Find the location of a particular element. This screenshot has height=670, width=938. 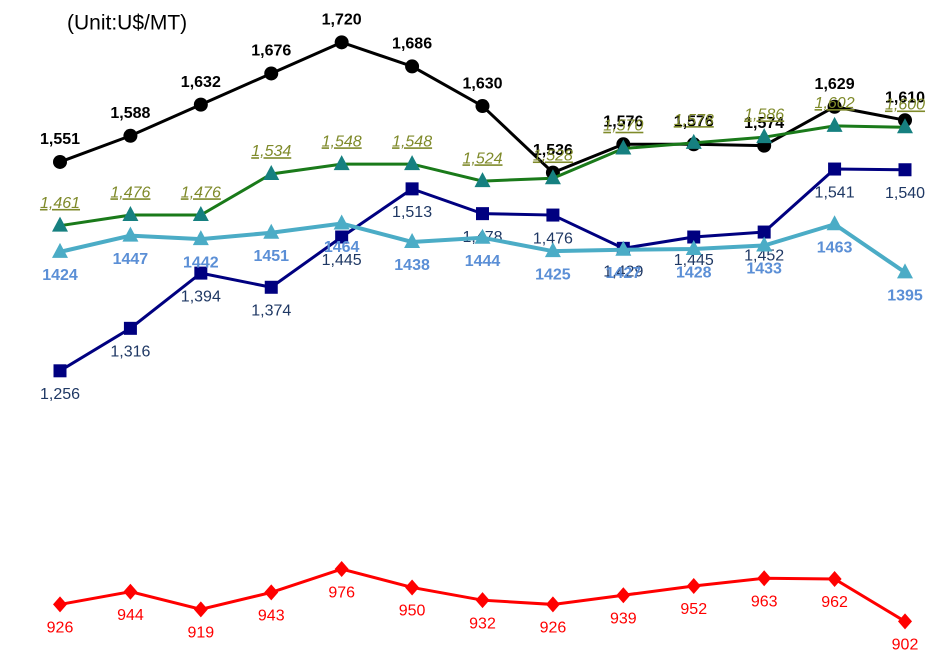

data-label: 1438 is located at coordinates (412, 265).